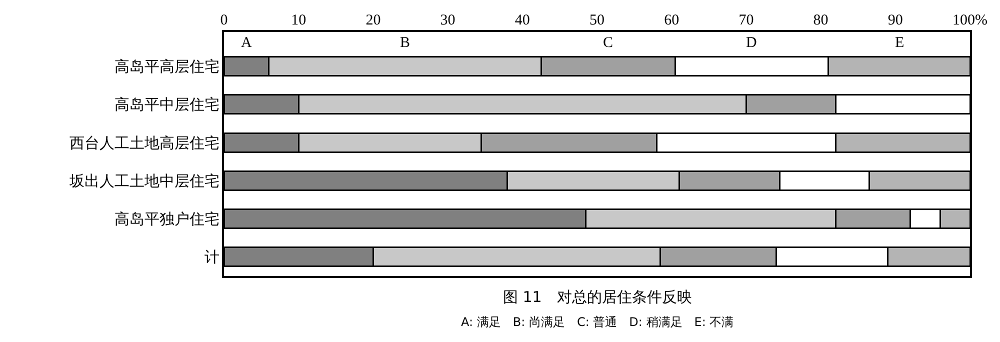 Image resolution: width=1000 pixels, height=342 pixels. I want to click on x-tick-label: 60, so click(672, 20).